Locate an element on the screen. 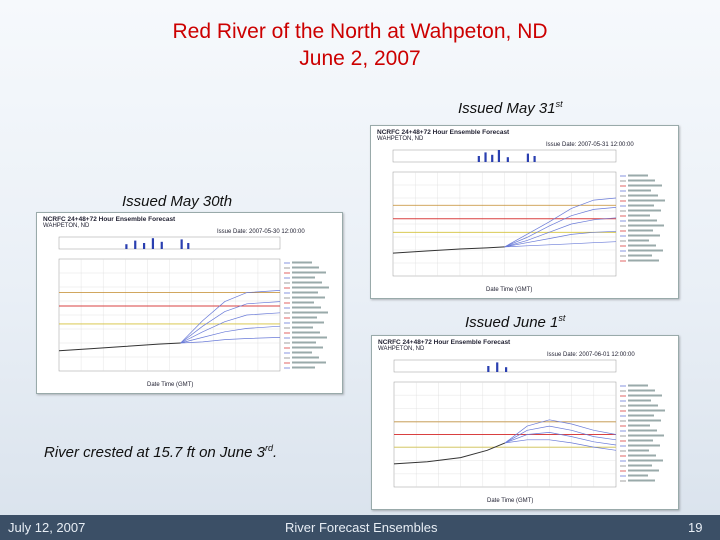  forecast-issue-date: Issue Date: 2007-05-31 12:00:00 is located at coordinates (590, 145).